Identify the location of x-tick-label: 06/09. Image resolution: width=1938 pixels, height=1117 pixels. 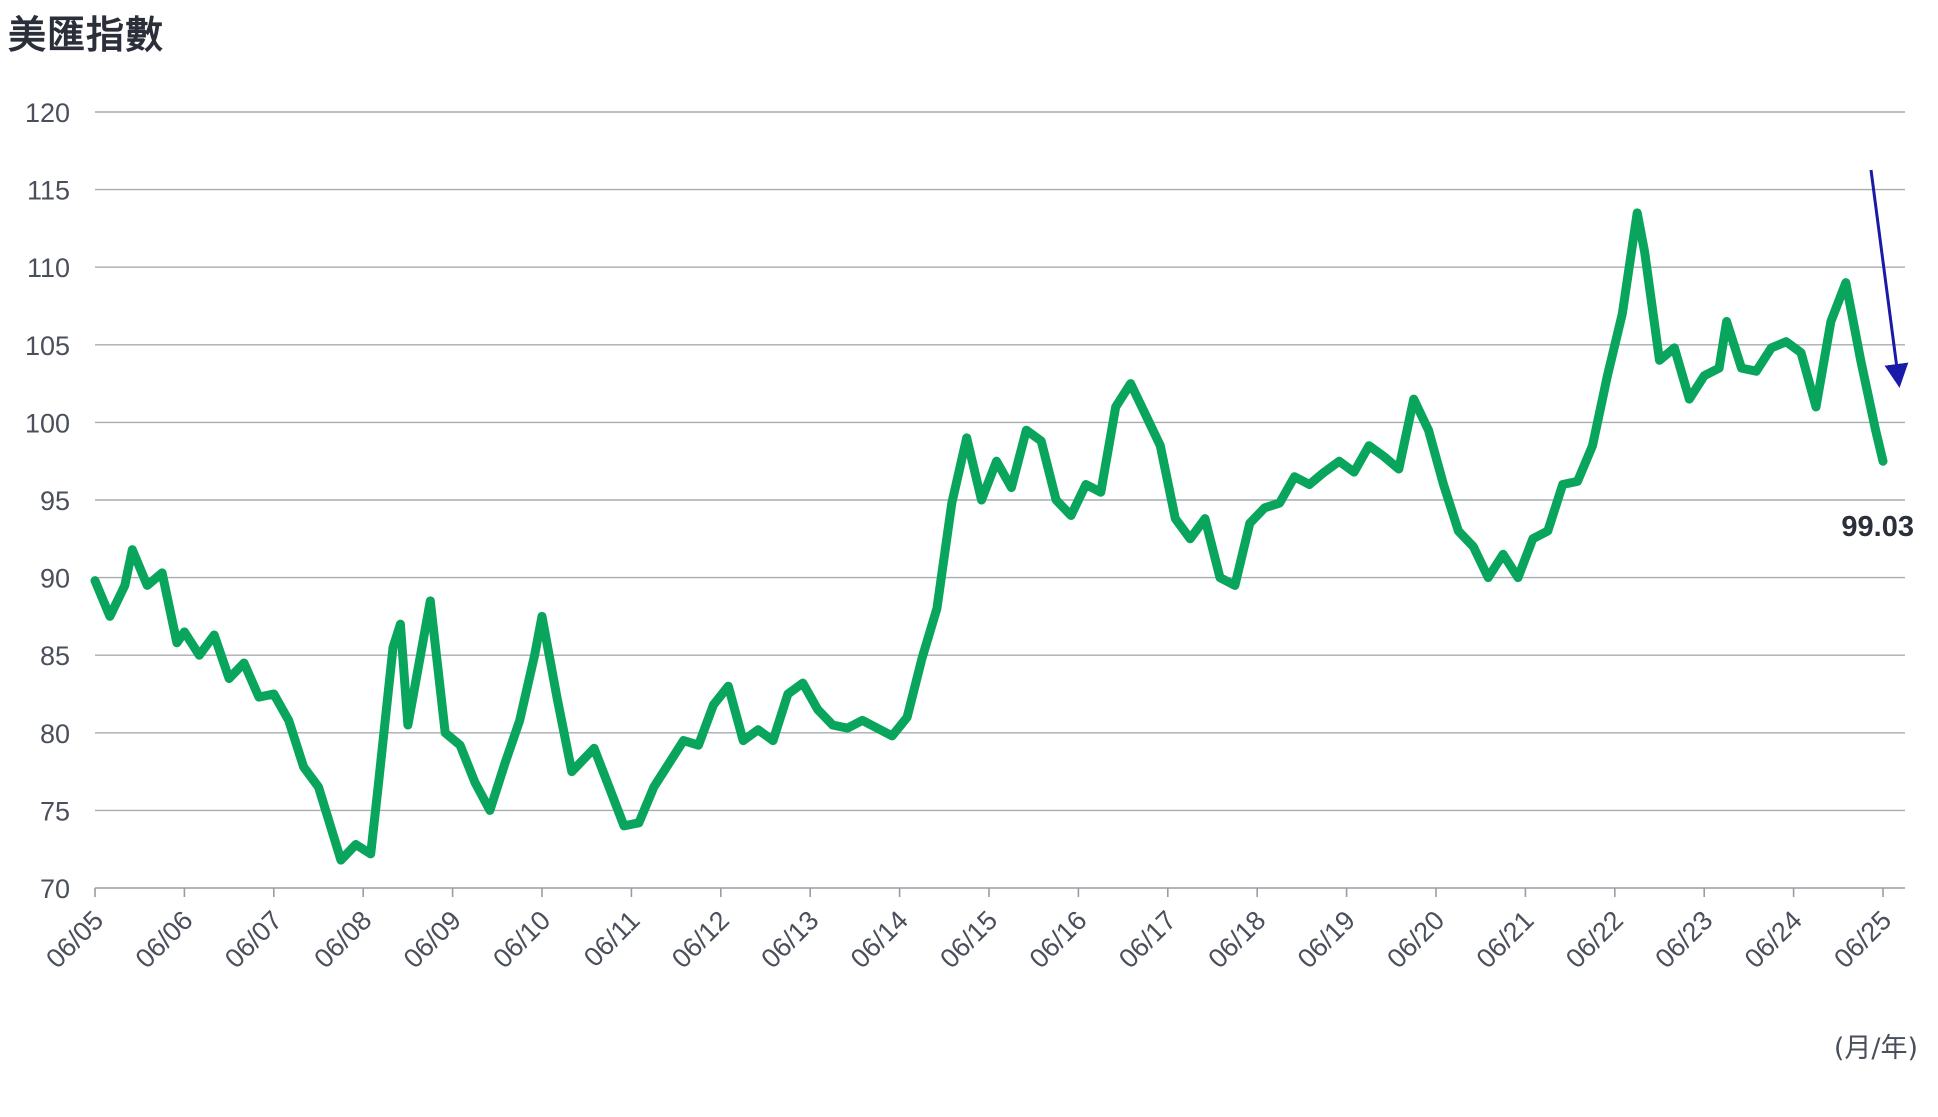
(432, 939).